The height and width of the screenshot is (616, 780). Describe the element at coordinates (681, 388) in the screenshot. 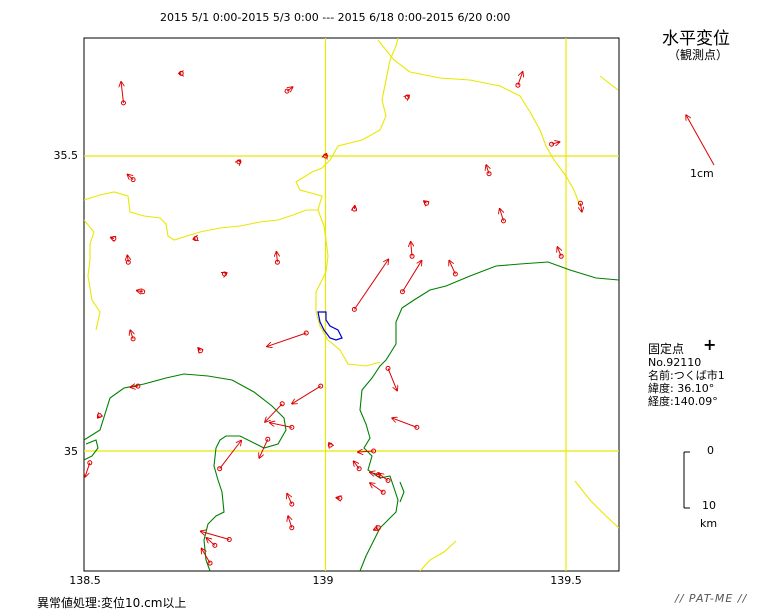

I see `fixed-point-latitude: 緯度: 36.10°` at that location.